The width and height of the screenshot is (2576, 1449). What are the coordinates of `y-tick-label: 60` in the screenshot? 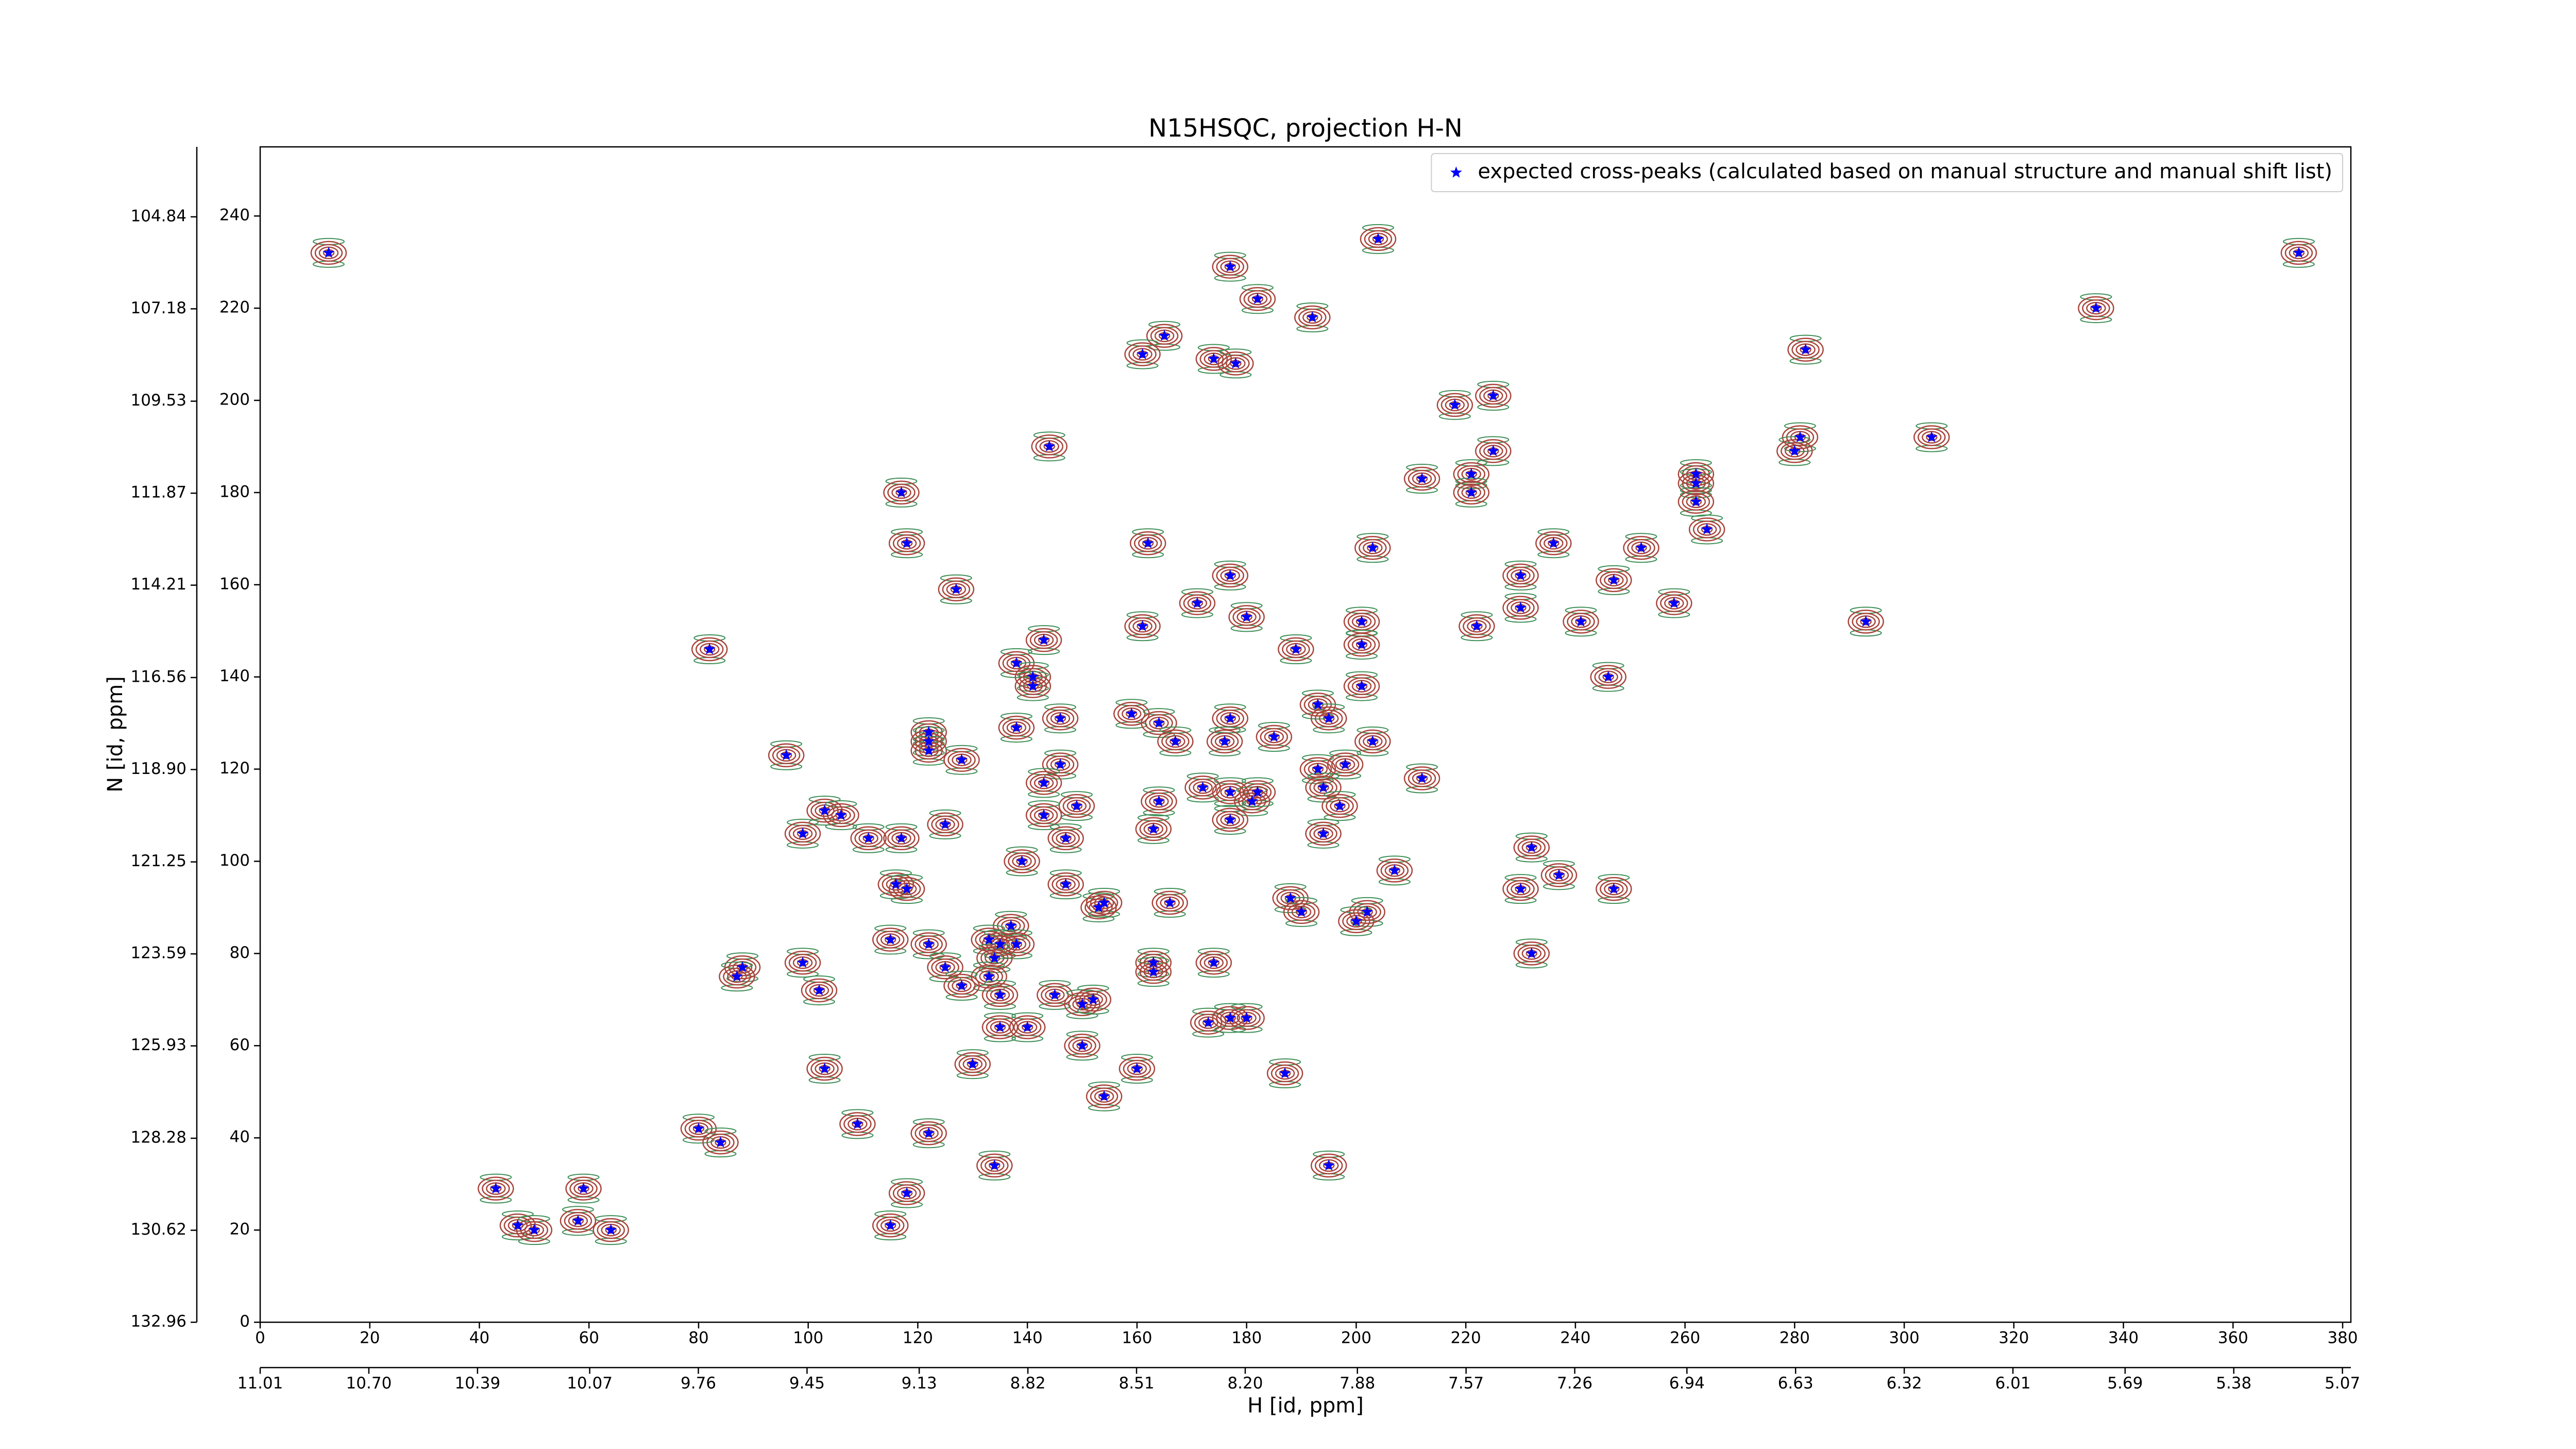 It's located at (240, 1045).